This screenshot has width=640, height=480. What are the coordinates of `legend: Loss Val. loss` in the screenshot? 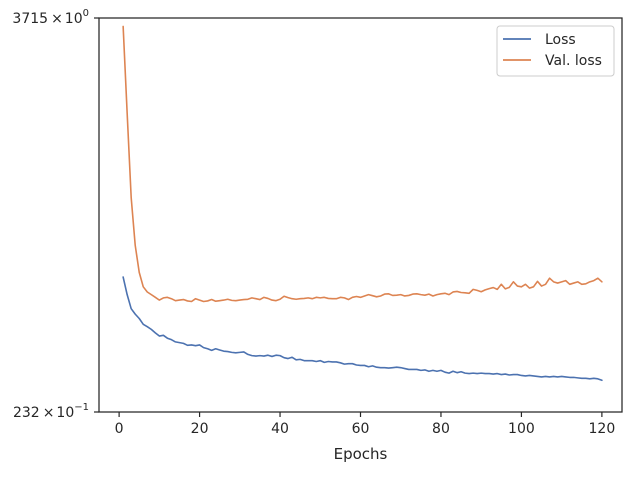 It's located at (555, 51).